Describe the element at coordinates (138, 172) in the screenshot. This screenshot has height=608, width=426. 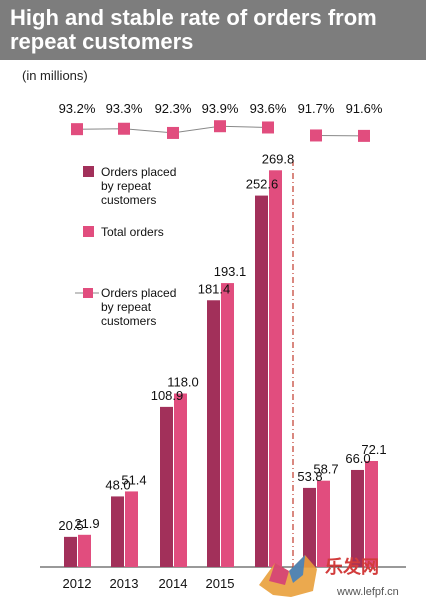
I see `legend-label-repeat-0: Orders placed` at that location.